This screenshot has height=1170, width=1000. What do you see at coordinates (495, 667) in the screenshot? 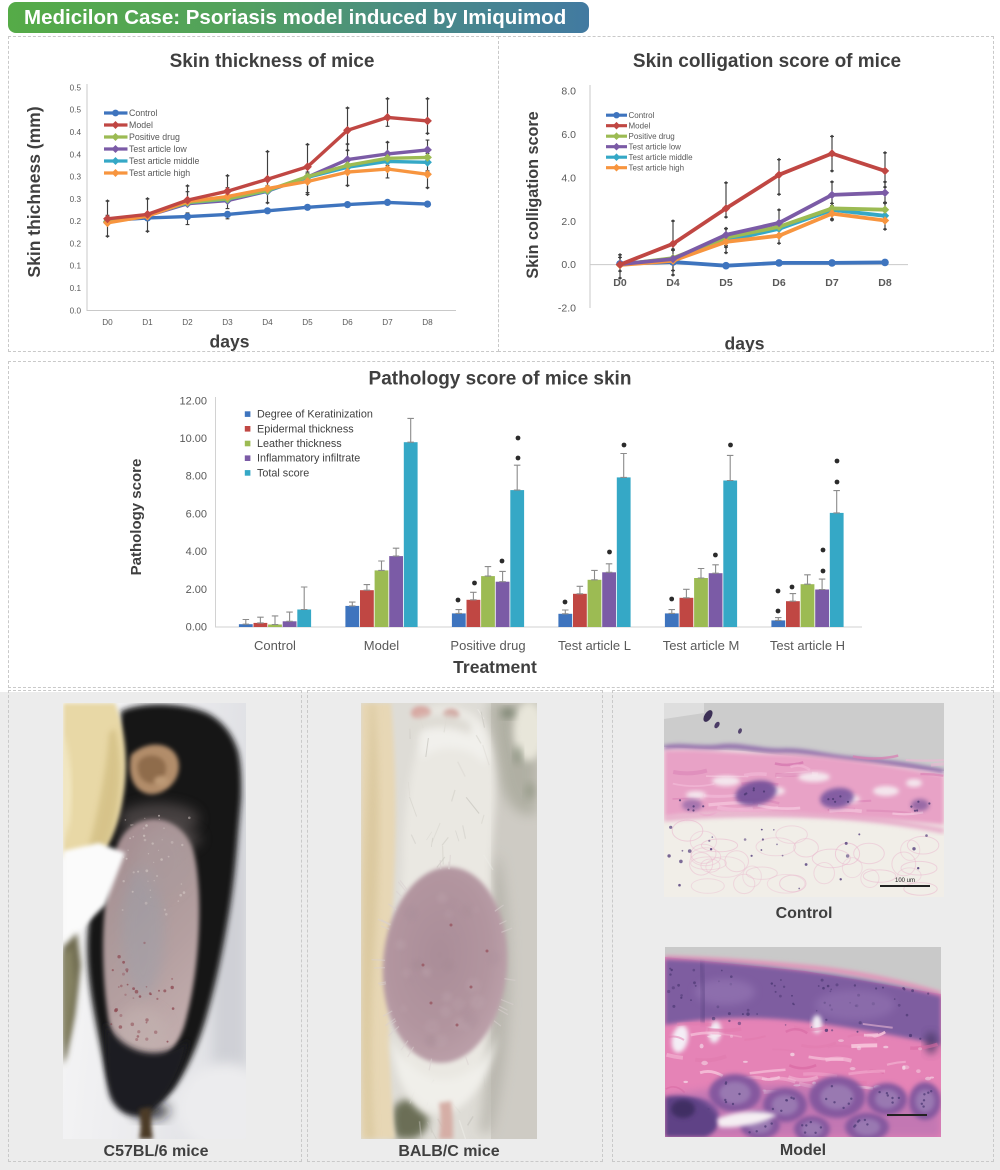
I see `svg-text: Treatment` at bounding box center [495, 667].